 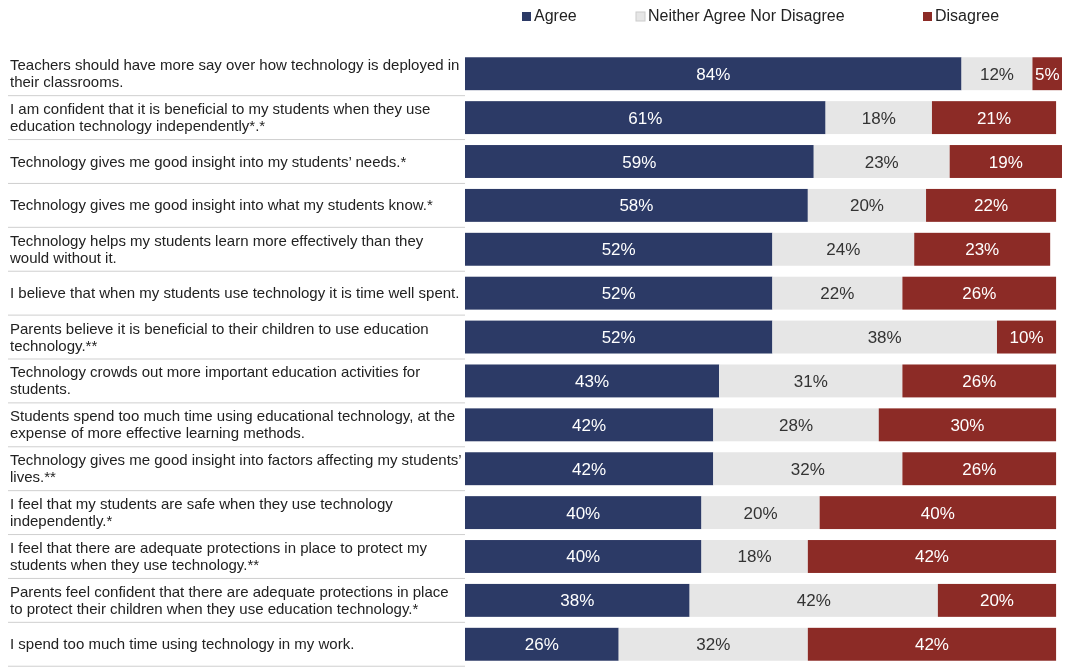 I want to click on data-label: 30%, so click(x=967, y=425).